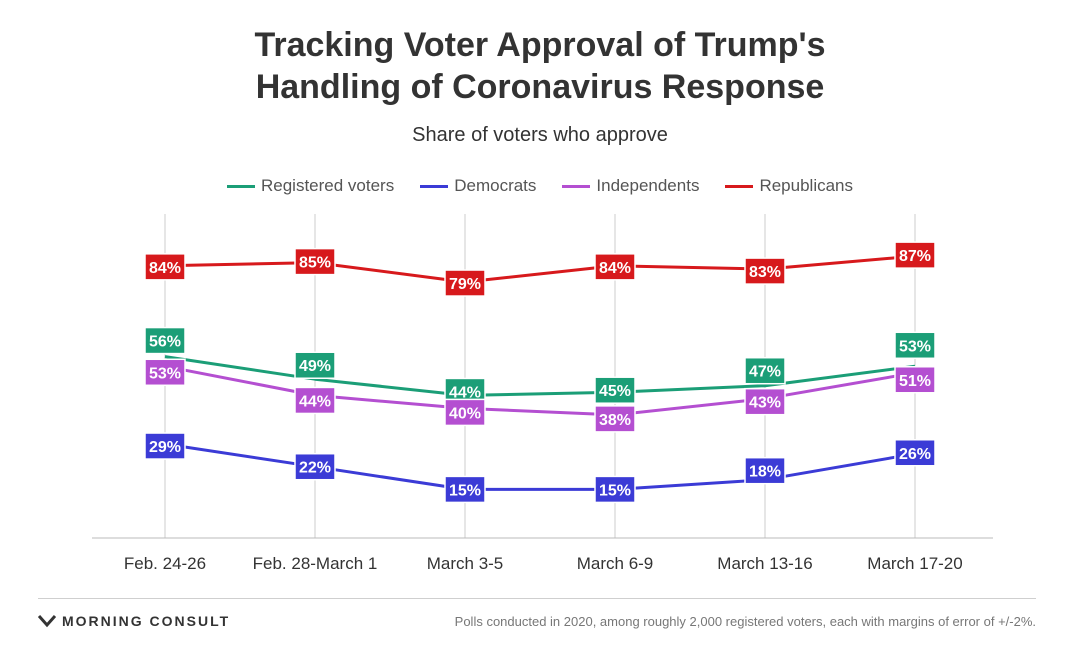 Image resolution: width=1080 pixels, height=648 pixels. I want to click on data-label-registered: 53%, so click(915, 345).